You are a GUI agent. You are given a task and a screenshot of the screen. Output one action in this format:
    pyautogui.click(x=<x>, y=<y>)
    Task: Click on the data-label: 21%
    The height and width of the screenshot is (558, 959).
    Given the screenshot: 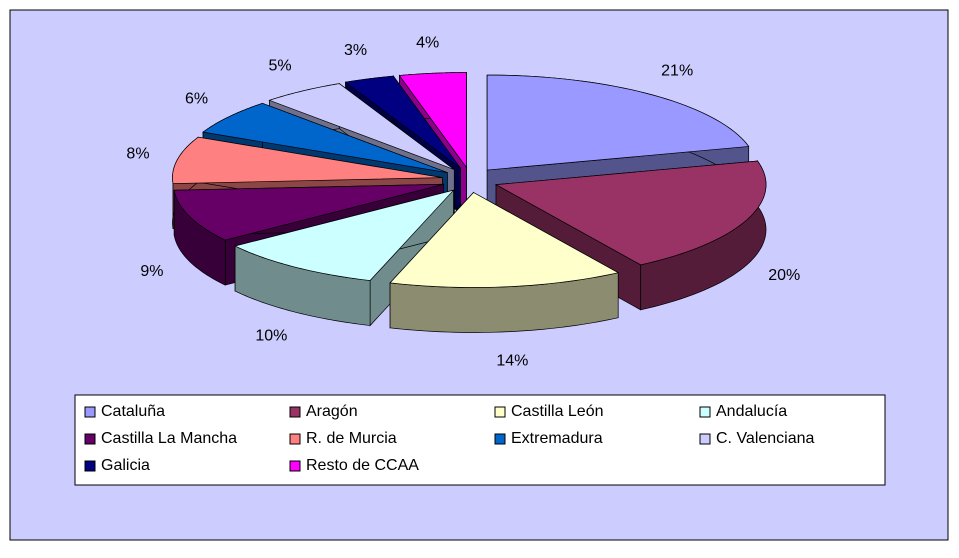 What is the action you would take?
    pyautogui.click(x=677, y=70)
    